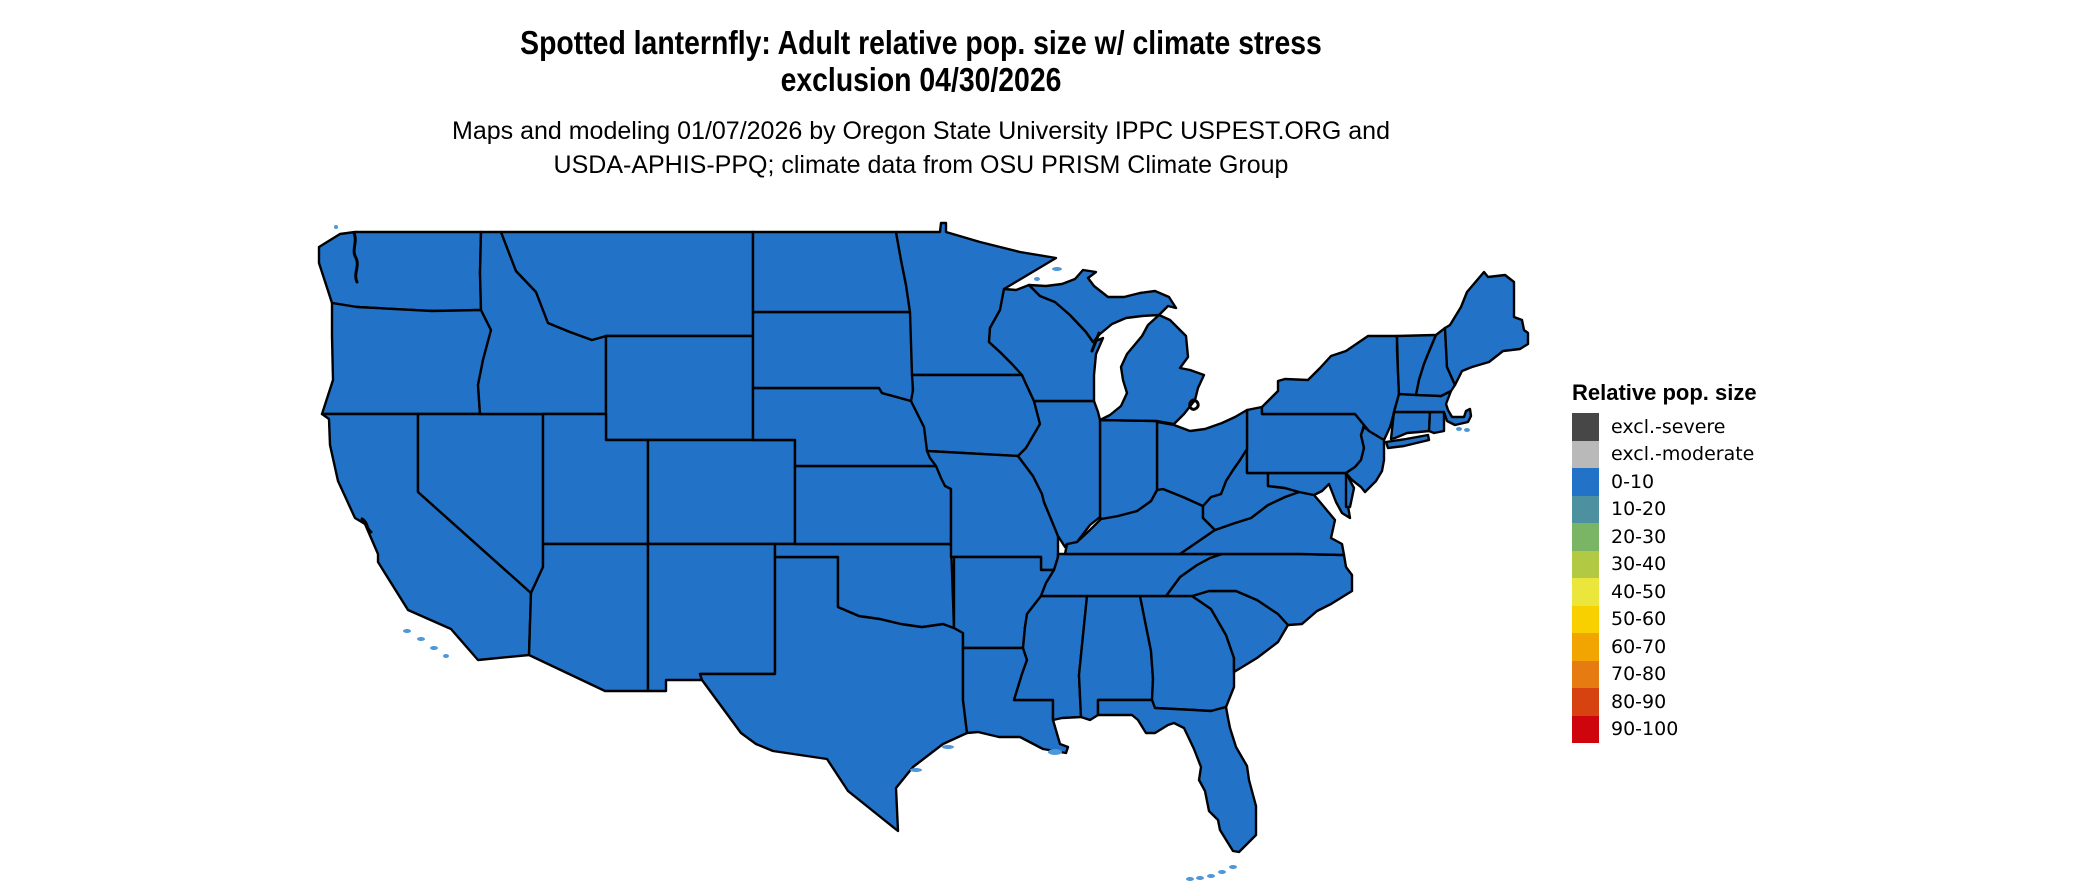 Image resolution: width=2100 pixels, height=892 pixels. What do you see at coordinates (1095, 342) in the screenshot?
I see `green-bay-water-icon` at bounding box center [1095, 342].